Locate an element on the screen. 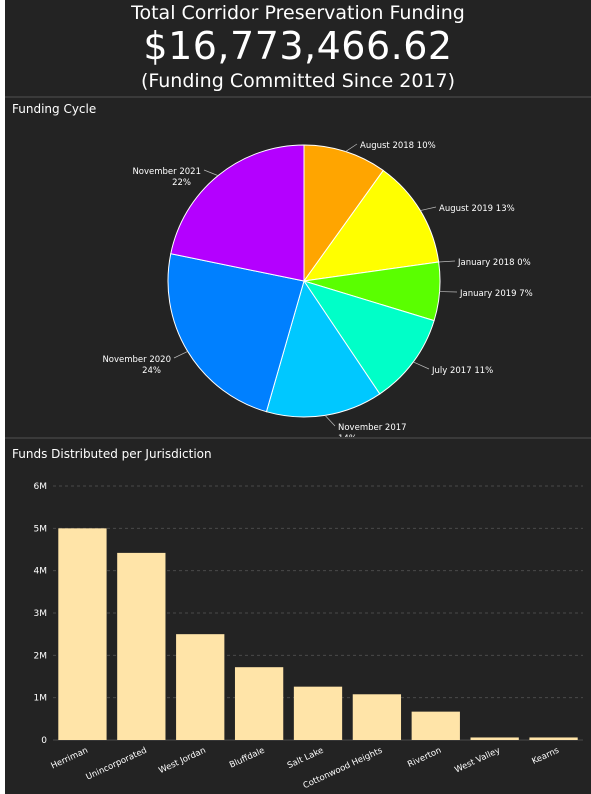  x-tick-label: Riverton is located at coordinates (424, 758).